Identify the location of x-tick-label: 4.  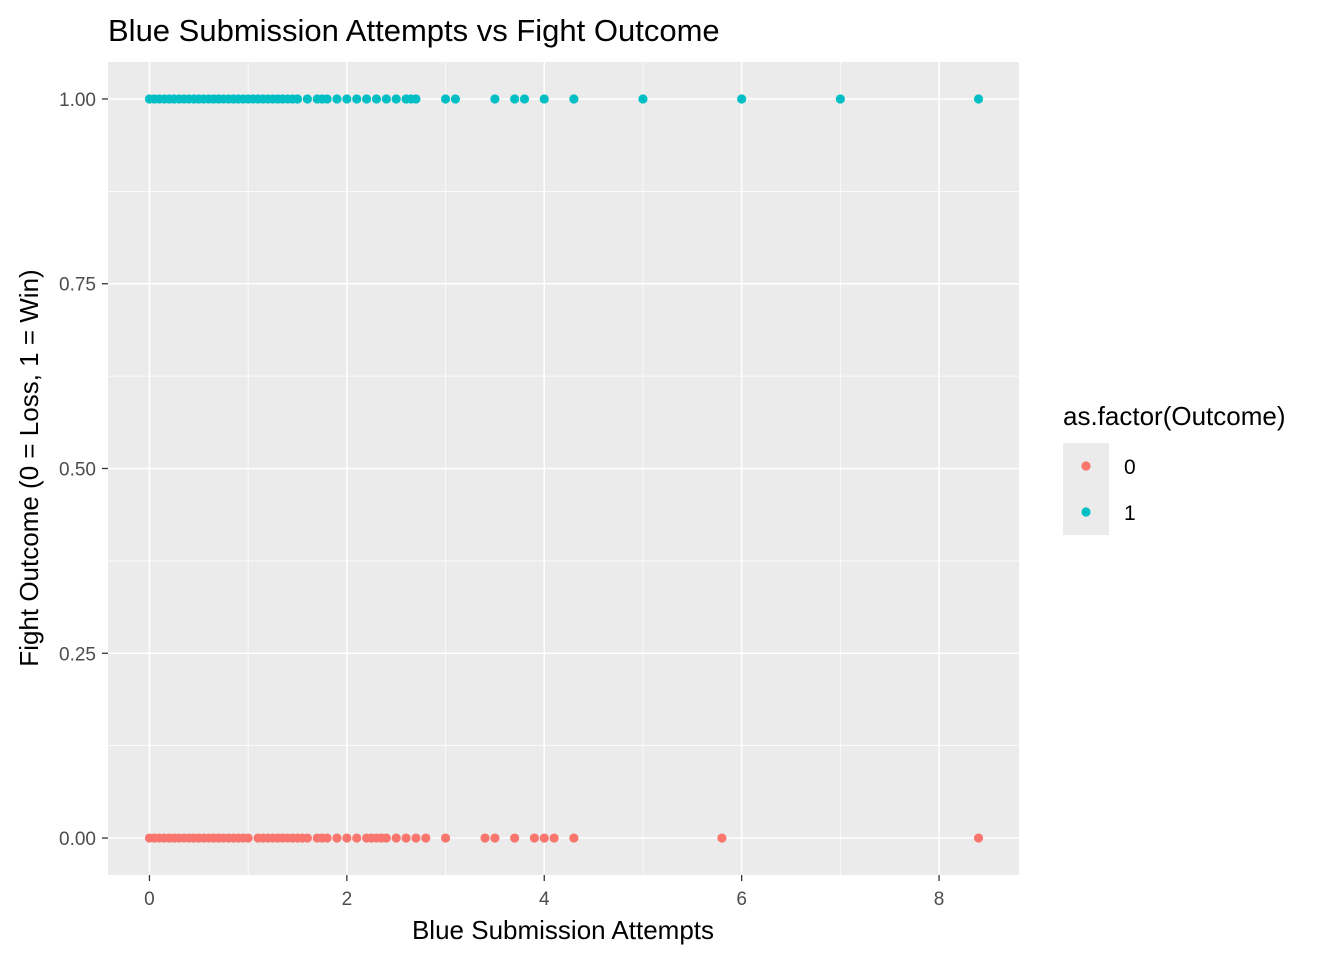
(544, 899).